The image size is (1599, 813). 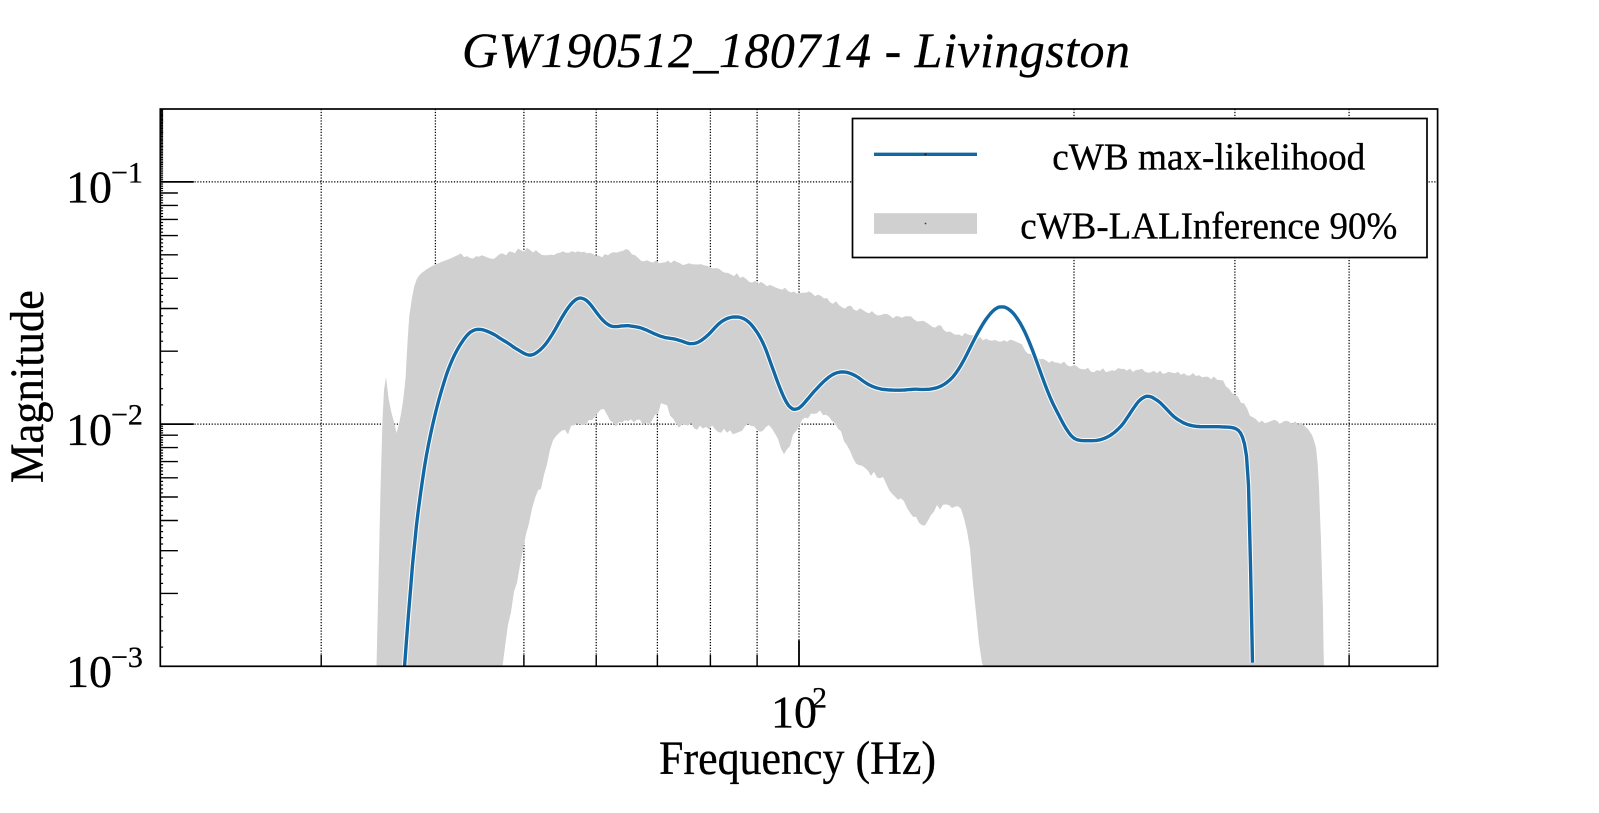 I want to click on svg-text: cWB max-likelihood, so click(x=1208, y=157).